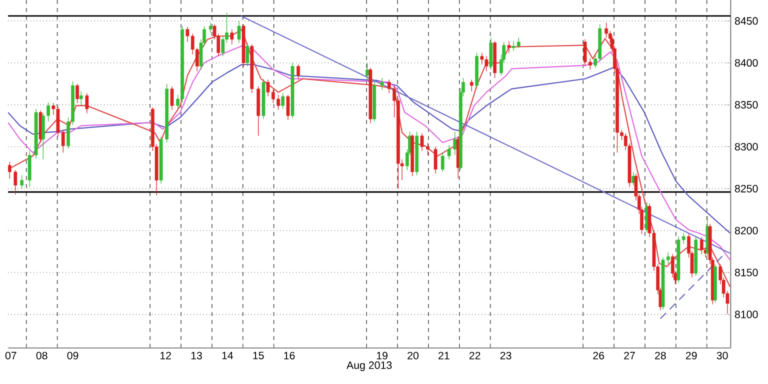 The image size is (768, 384). I want to click on x-tick-label: 23, so click(506, 356).